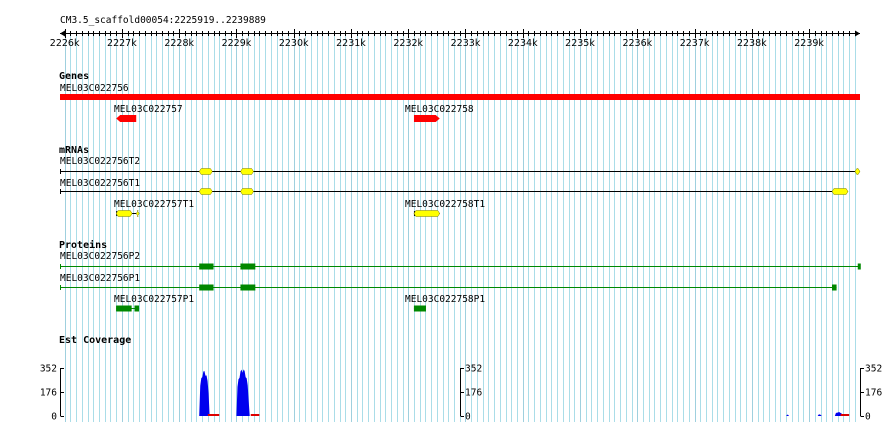 Image resolution: width=890 pixels, height=422 pixels. What do you see at coordinates (74, 76) in the screenshot?
I see `track-title-genes: Genes` at bounding box center [74, 76].